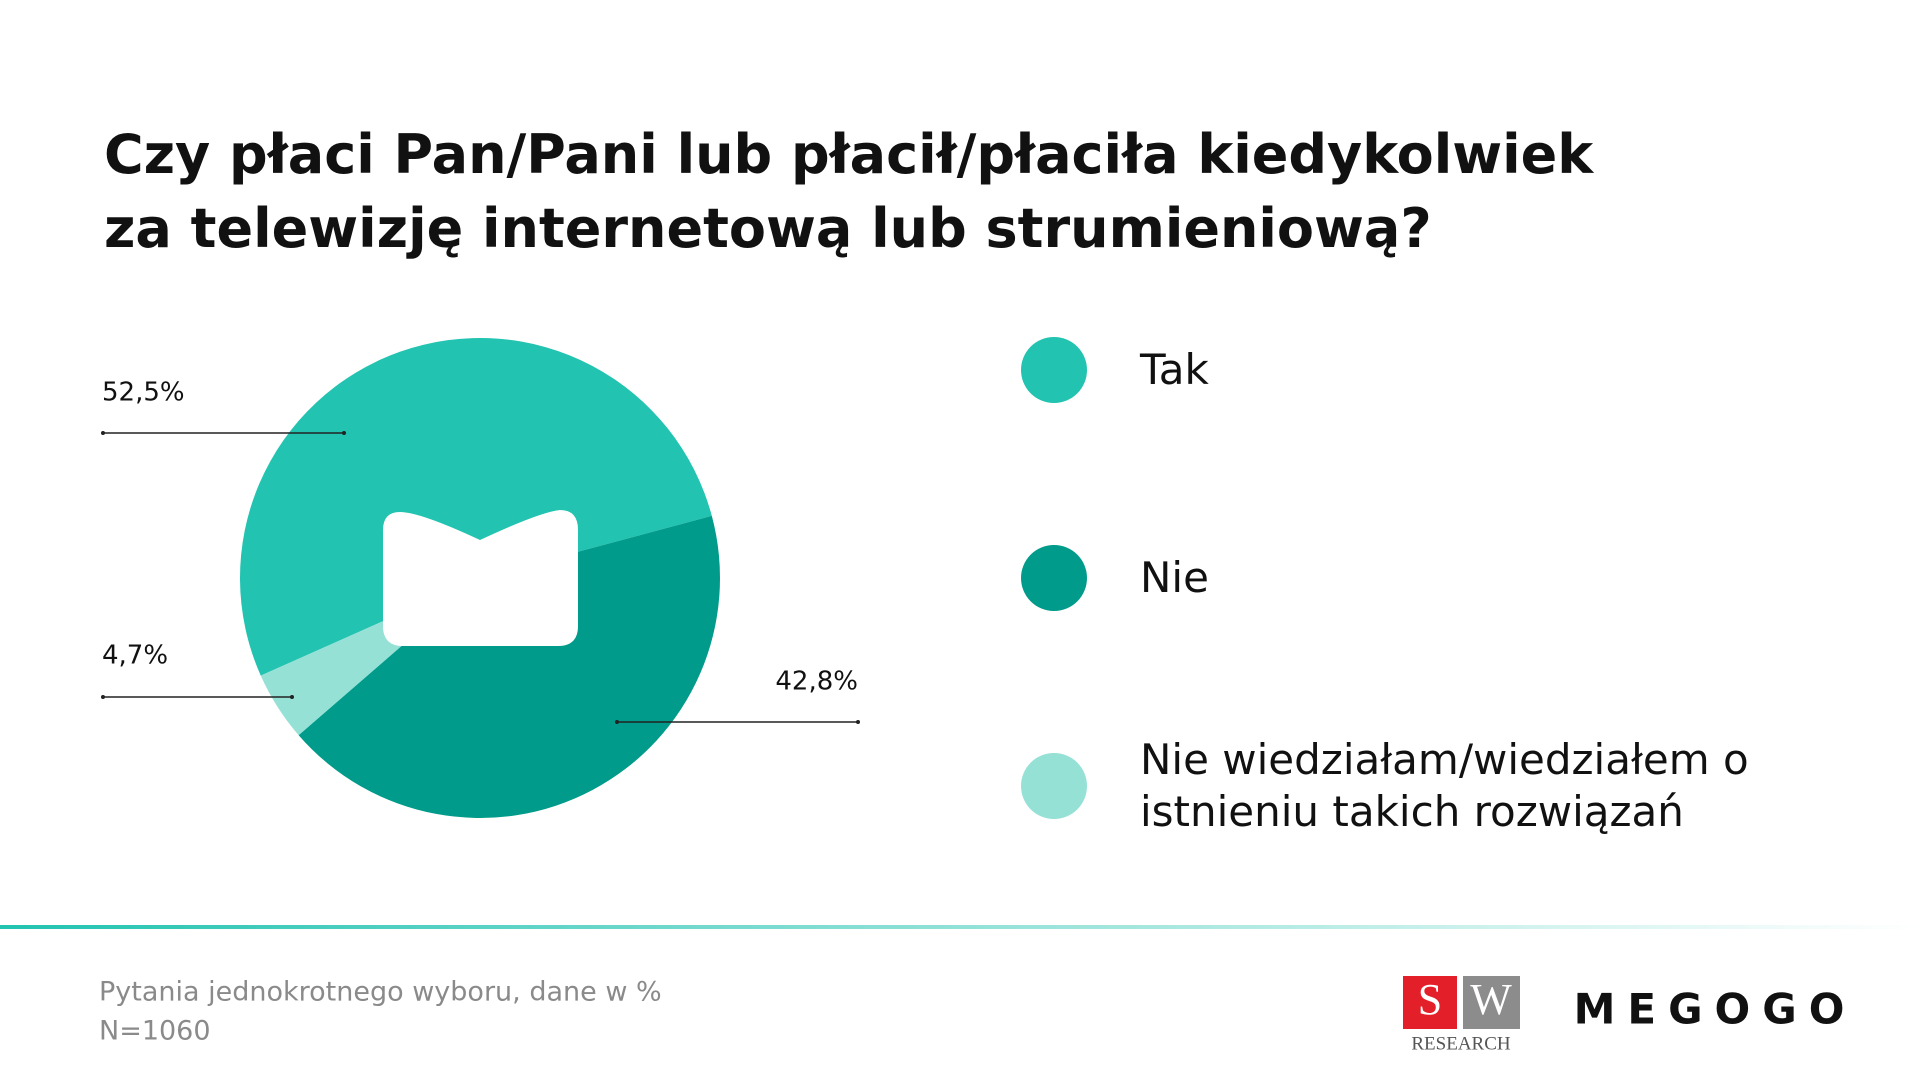  I want to click on divider, so click(960, 927).